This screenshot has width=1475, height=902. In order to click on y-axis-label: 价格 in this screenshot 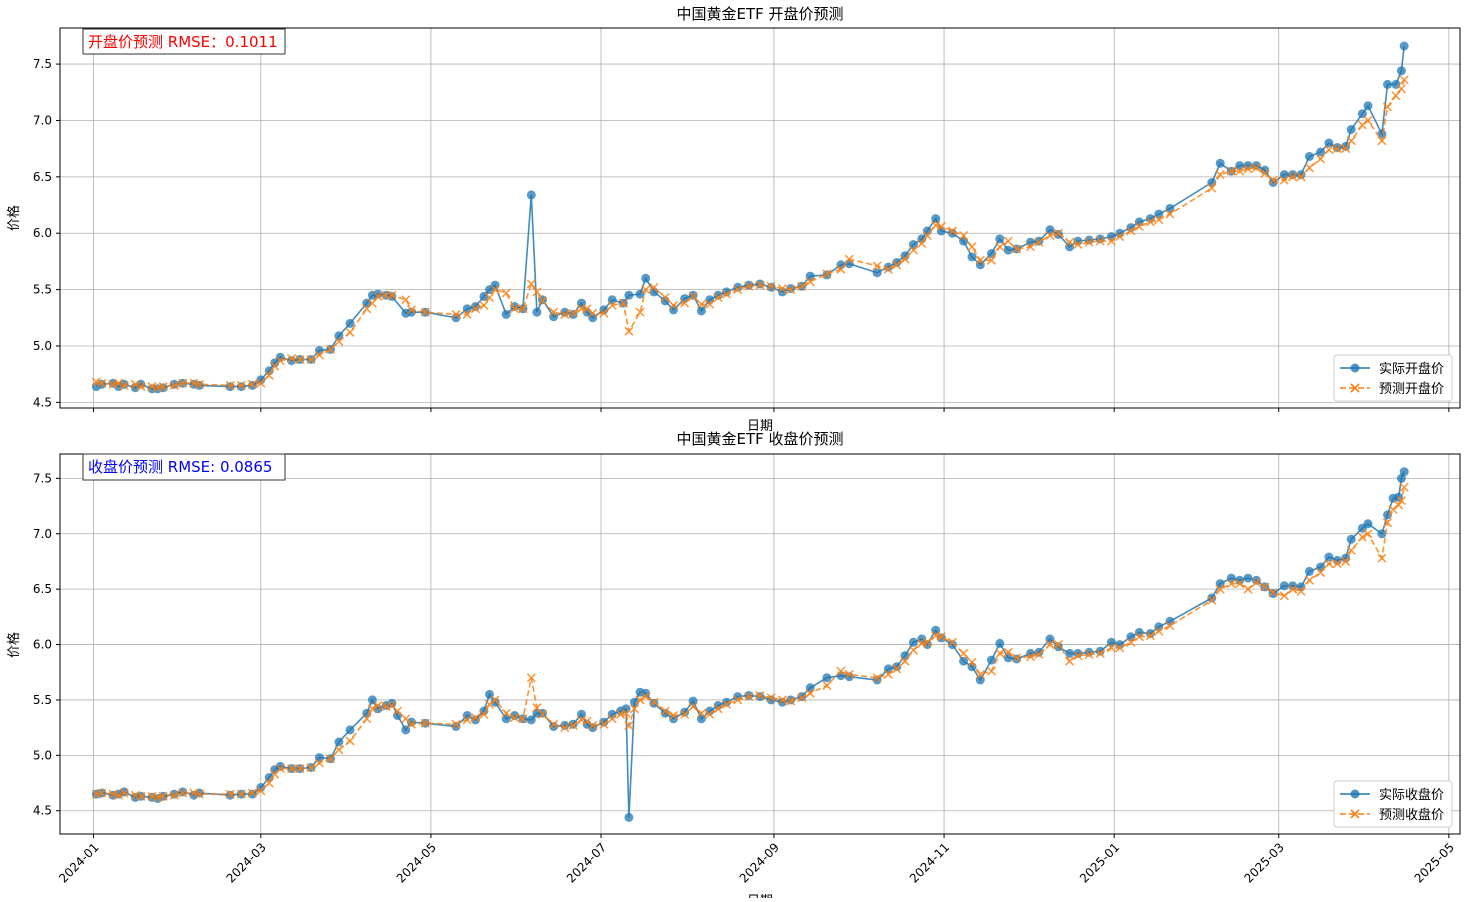, I will do `click(14, 645)`.